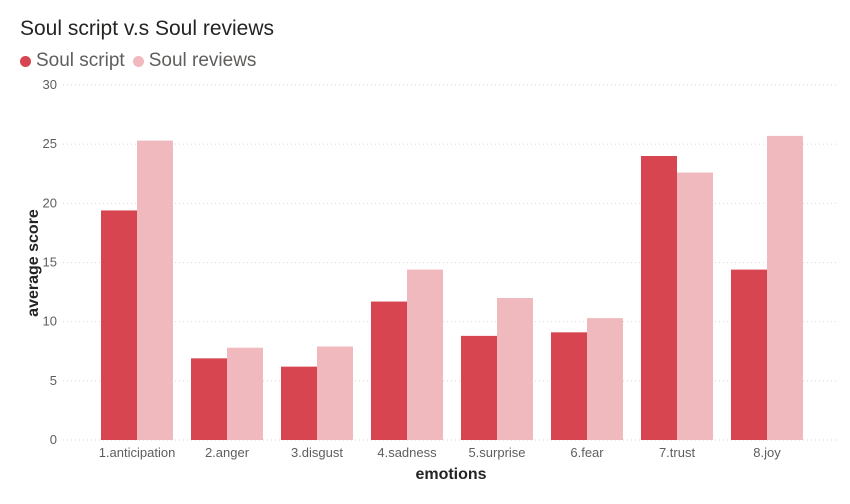 The image size is (850, 504). Describe the element at coordinates (587, 452) in the screenshot. I see `x-tick-label: 6.fear` at that location.